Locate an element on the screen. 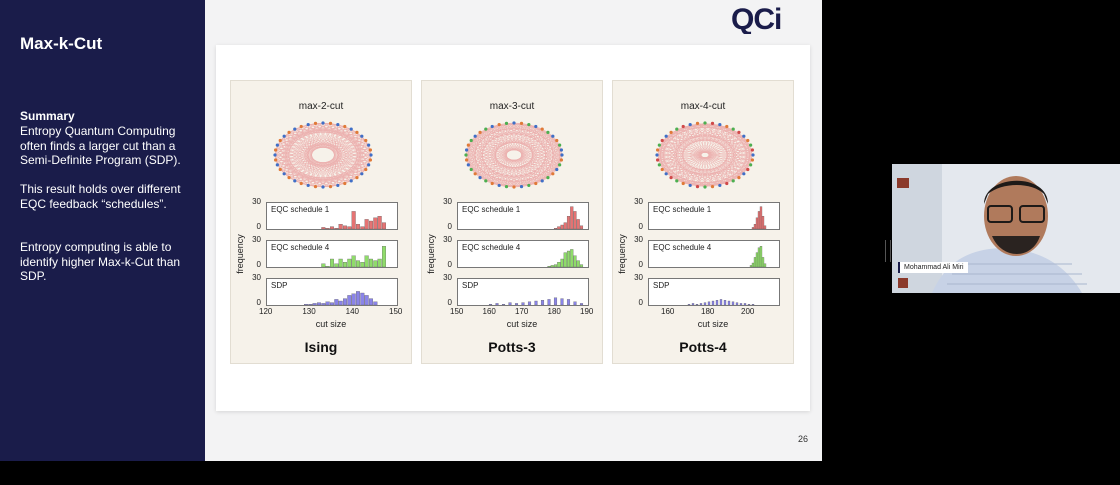 Image resolution: width=1120 pixels, height=485 pixels. qci-logo: QCi is located at coordinates (774, 20).